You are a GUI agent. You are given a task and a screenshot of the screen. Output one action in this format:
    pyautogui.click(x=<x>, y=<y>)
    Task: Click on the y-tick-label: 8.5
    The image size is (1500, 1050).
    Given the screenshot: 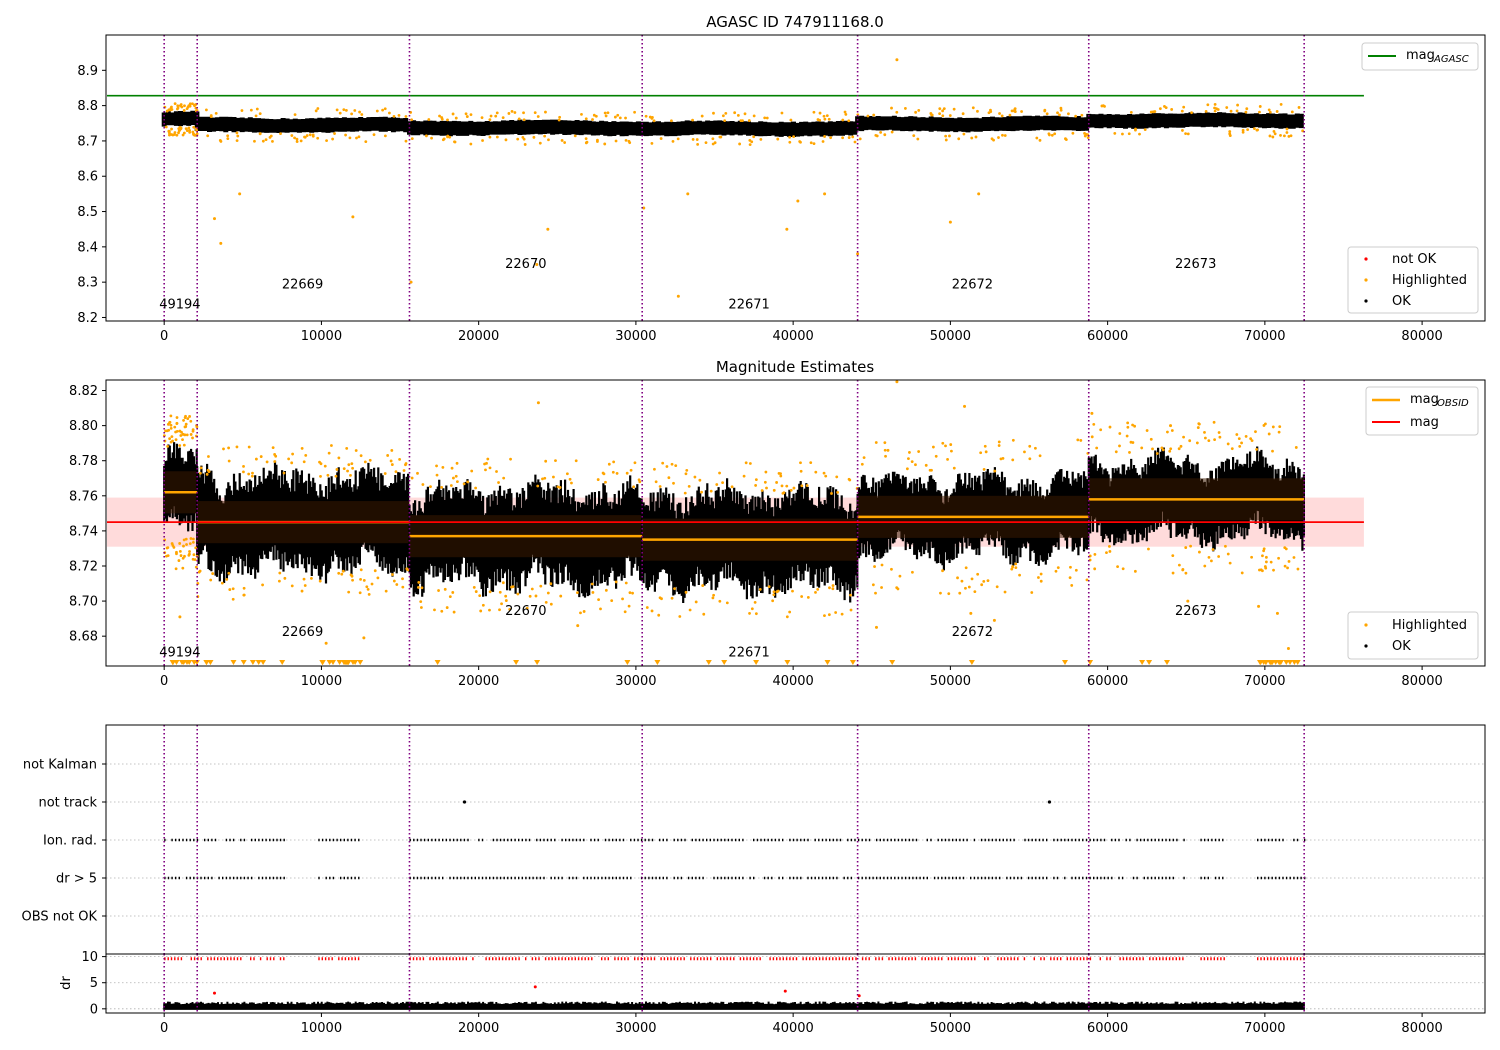 What is the action you would take?
    pyautogui.click(x=87, y=212)
    